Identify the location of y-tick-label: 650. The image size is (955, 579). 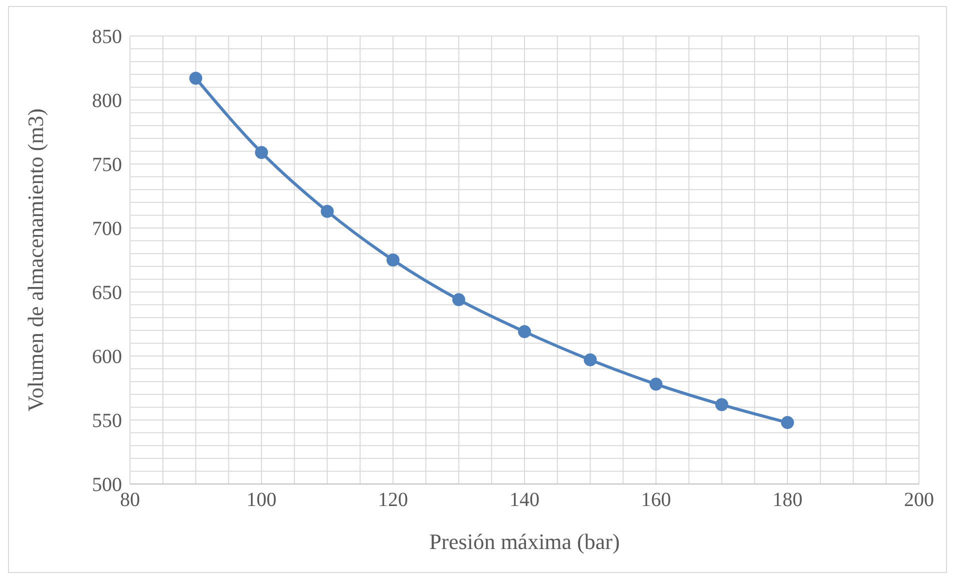
(107, 293).